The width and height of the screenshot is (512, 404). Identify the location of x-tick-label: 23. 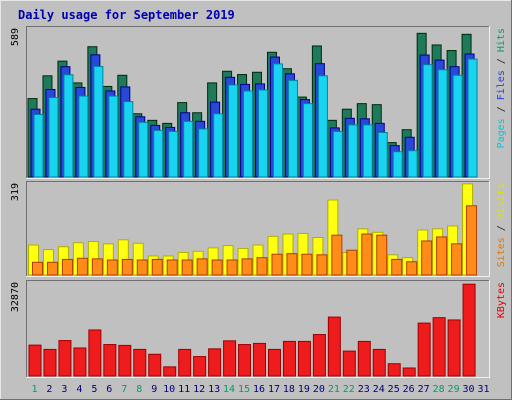
(364, 389).